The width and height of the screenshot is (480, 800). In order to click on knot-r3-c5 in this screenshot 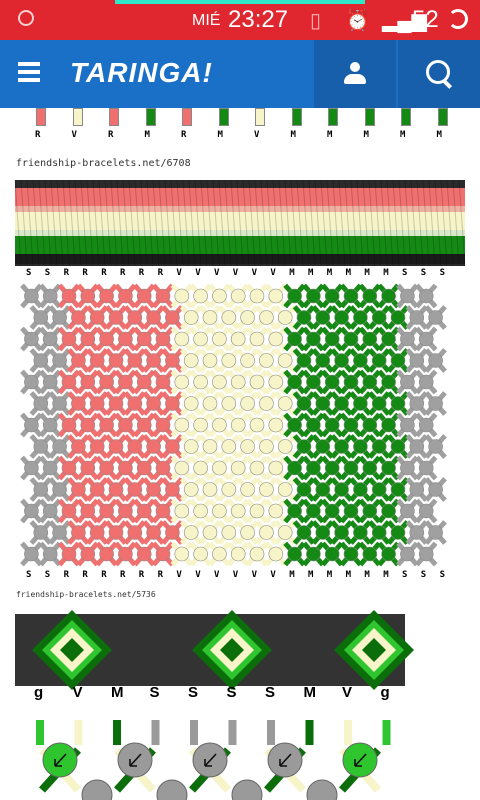, I will do `click(135, 360)`.